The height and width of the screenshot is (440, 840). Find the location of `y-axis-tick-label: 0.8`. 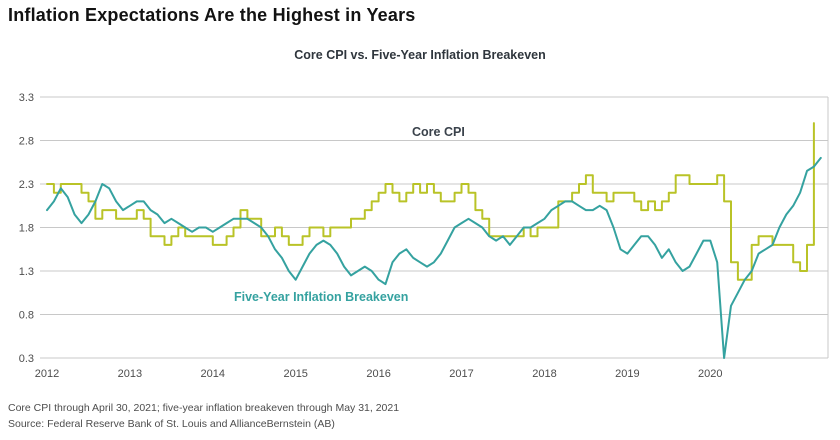

y-axis-tick-label: 0.8 is located at coordinates (26, 316).